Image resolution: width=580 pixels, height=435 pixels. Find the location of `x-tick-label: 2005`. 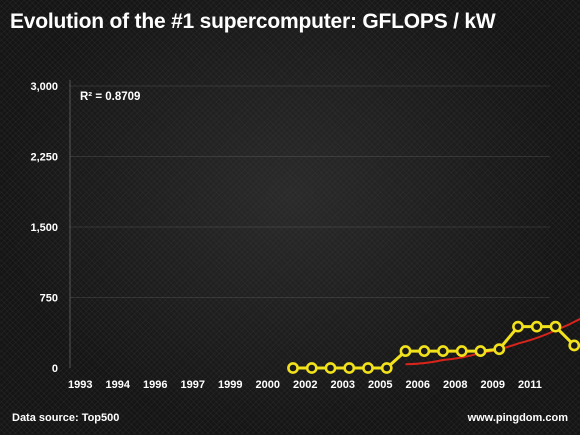

x-tick-label: 2005 is located at coordinates (380, 385).